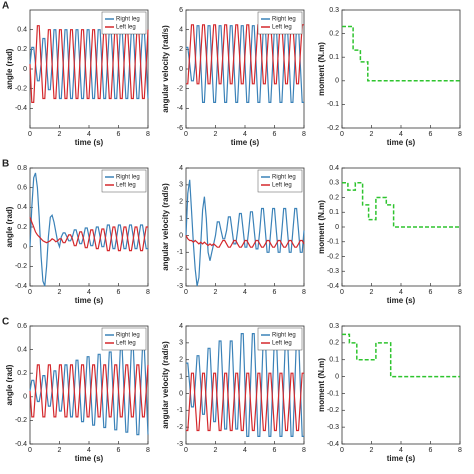 This screenshot has width=474, height=474. I want to click on y-tick-label: -1, so click(180, 252).